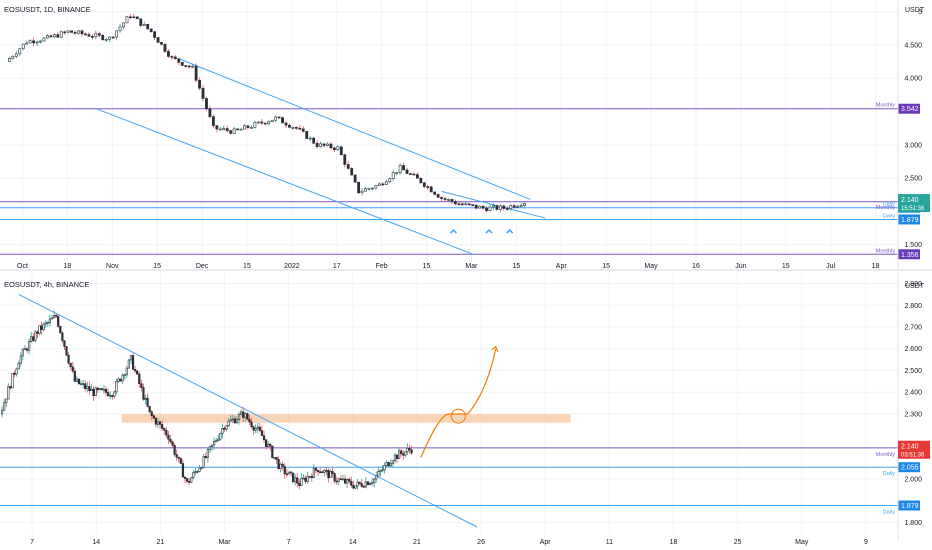  Describe the element at coordinates (481, 231) in the screenshot. I see `top-caret-marks` at that location.